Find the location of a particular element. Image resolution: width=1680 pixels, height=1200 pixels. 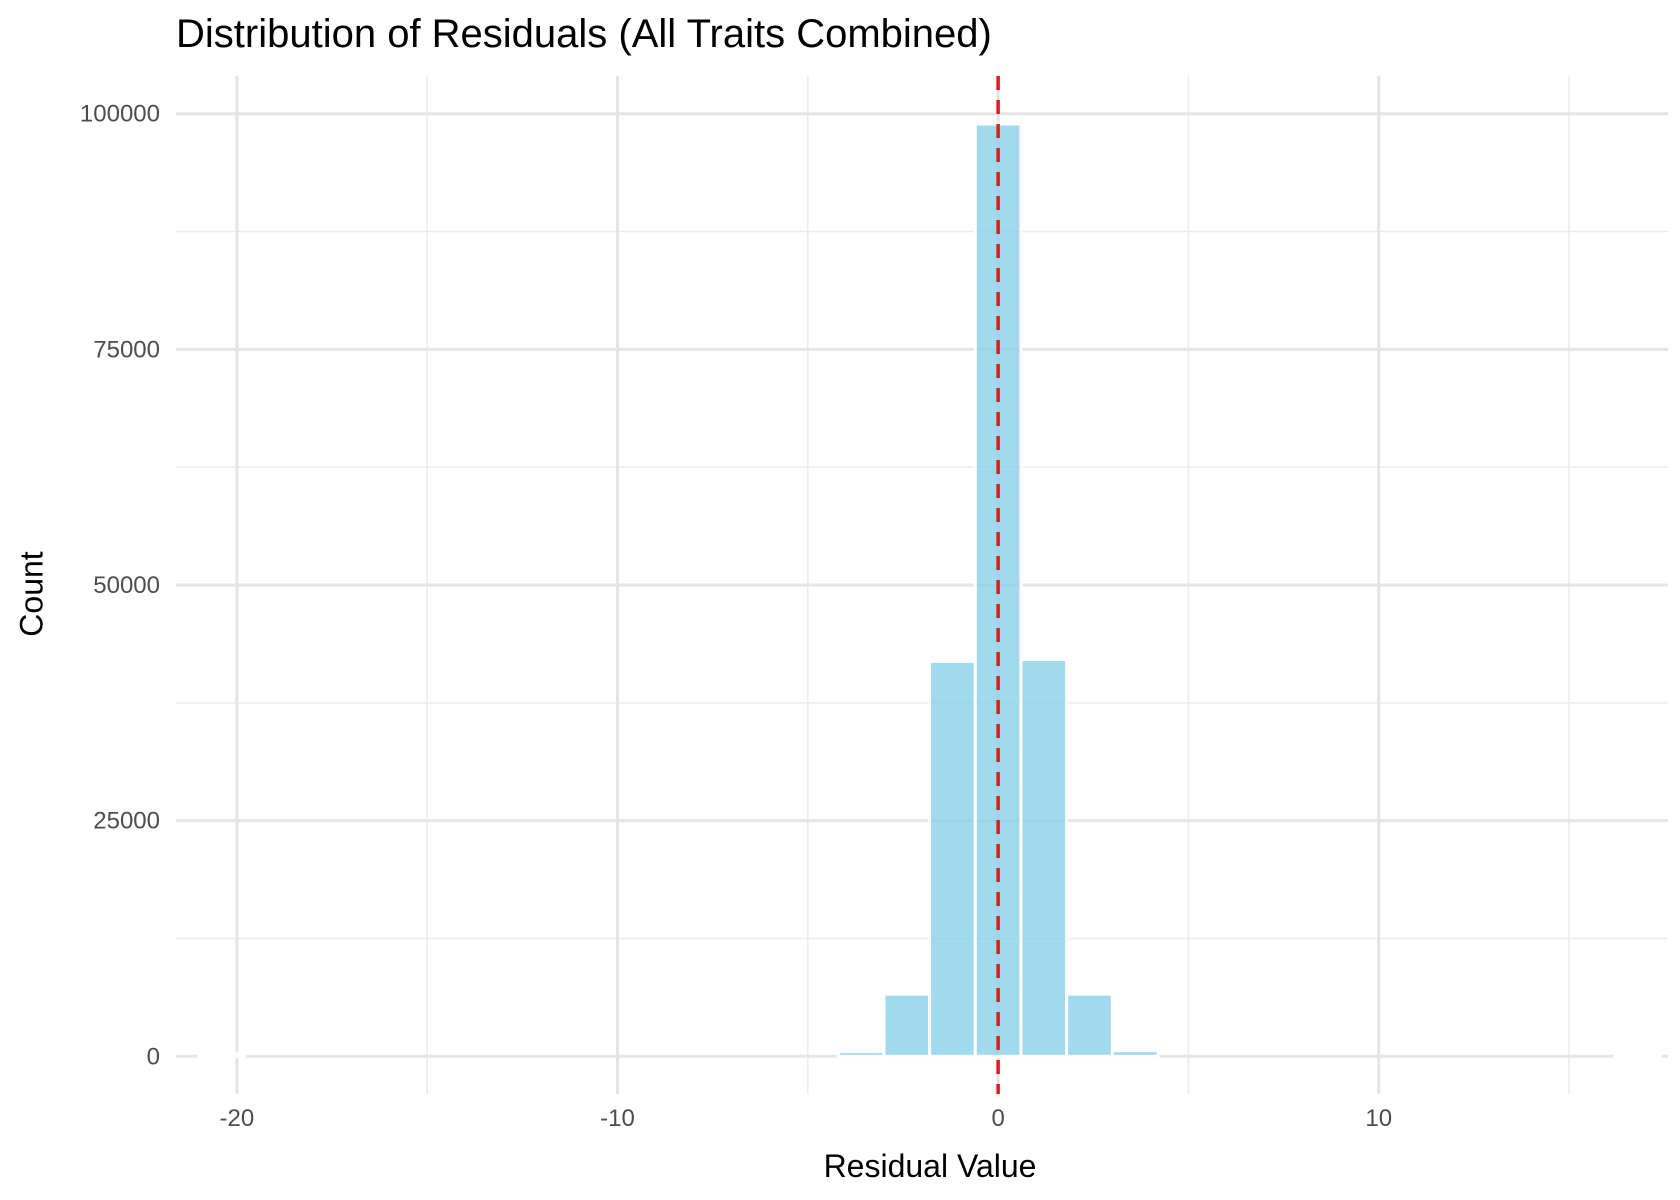

x-tick-label: -20 is located at coordinates (237, 1118).